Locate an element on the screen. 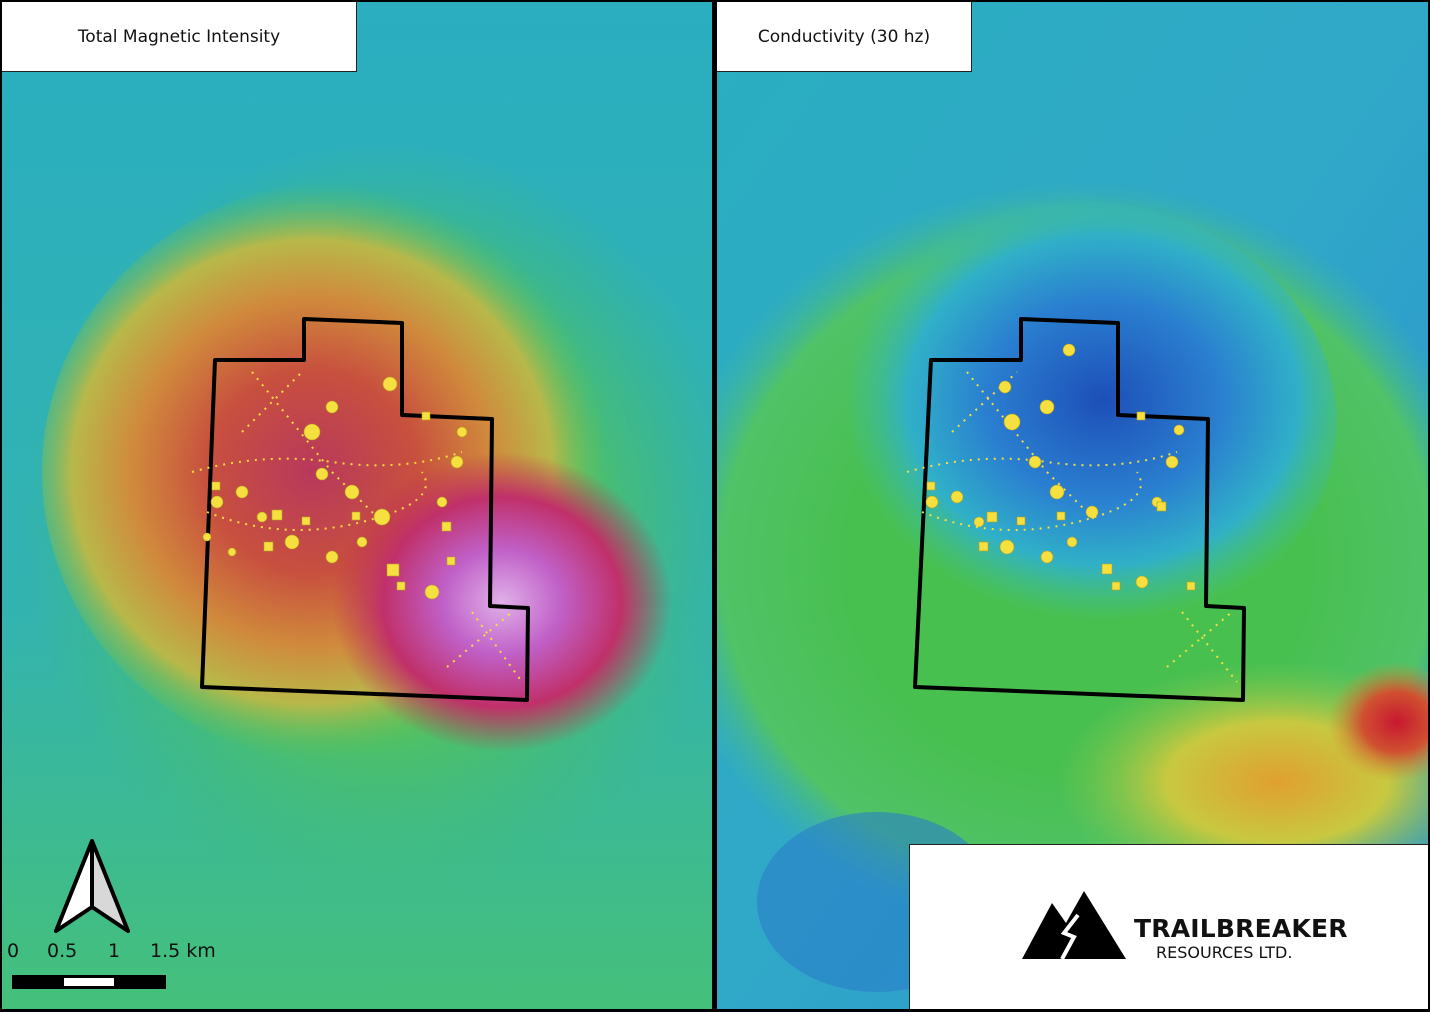 The width and height of the screenshot is (1430, 1012). company-subtitle: RESOURCES LTD. is located at coordinates (1224, 952).